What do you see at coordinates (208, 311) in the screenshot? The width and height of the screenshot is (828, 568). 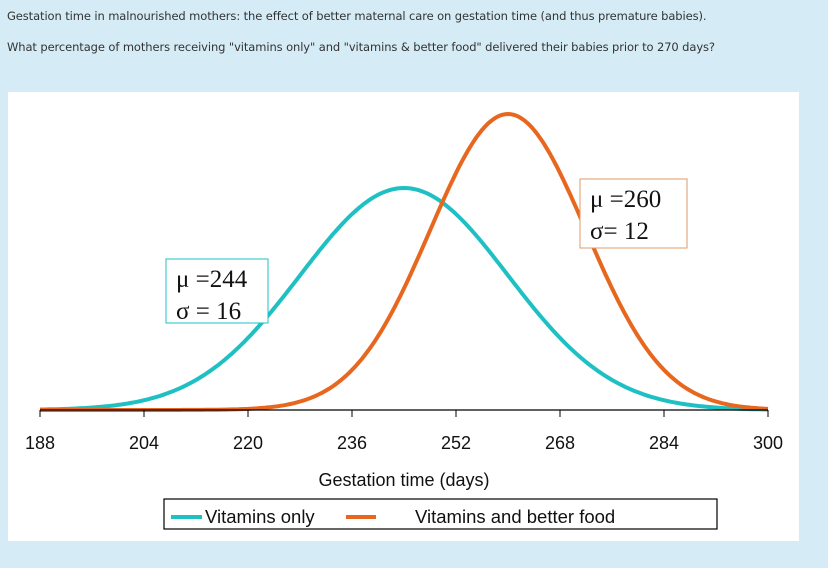 I see `annotation-sd: σ = 16` at bounding box center [208, 311].